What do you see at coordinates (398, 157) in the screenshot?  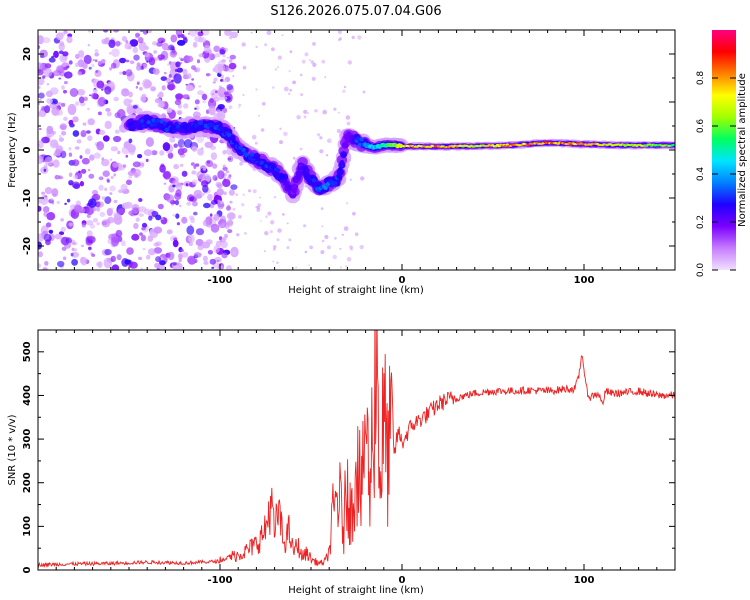 I see `spectral-ridge` at bounding box center [398, 157].